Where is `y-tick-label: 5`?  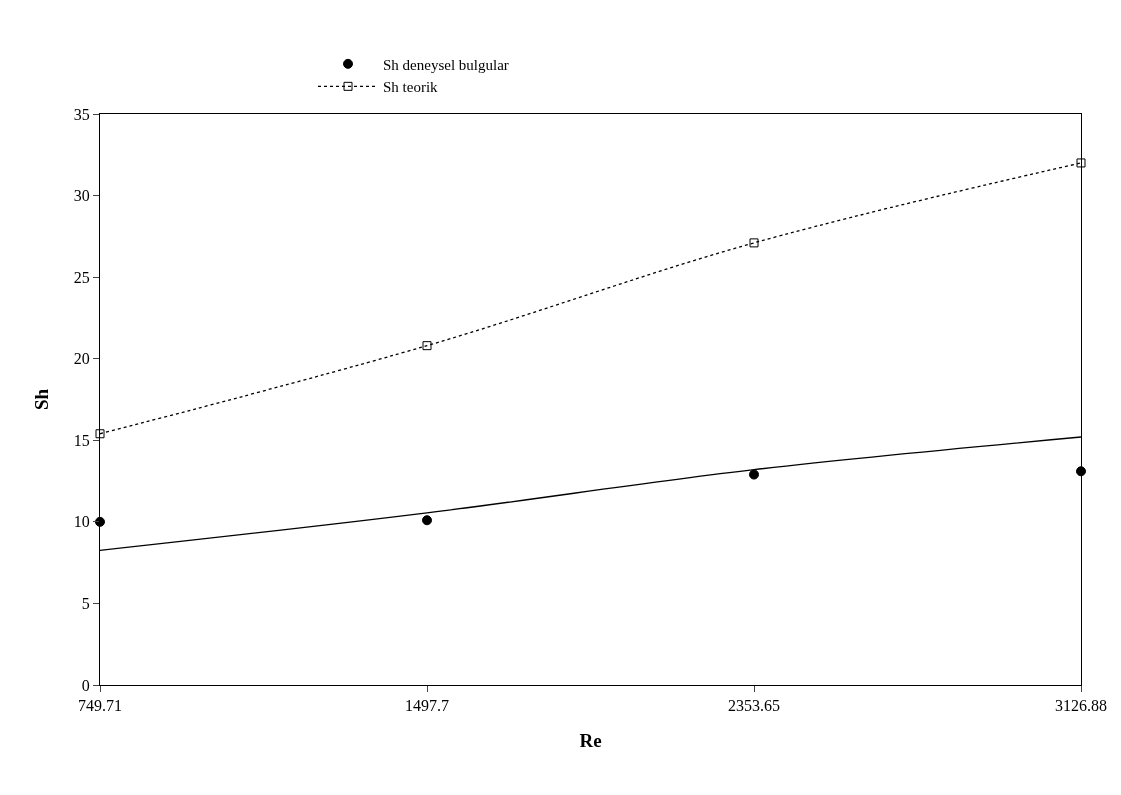 y-tick-label: 5 is located at coordinates (85, 604).